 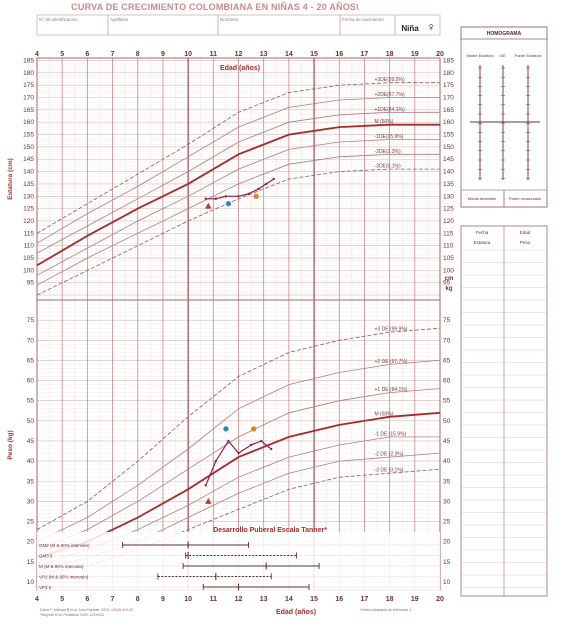 I want to click on marker-triangle, so click(x=208, y=205).